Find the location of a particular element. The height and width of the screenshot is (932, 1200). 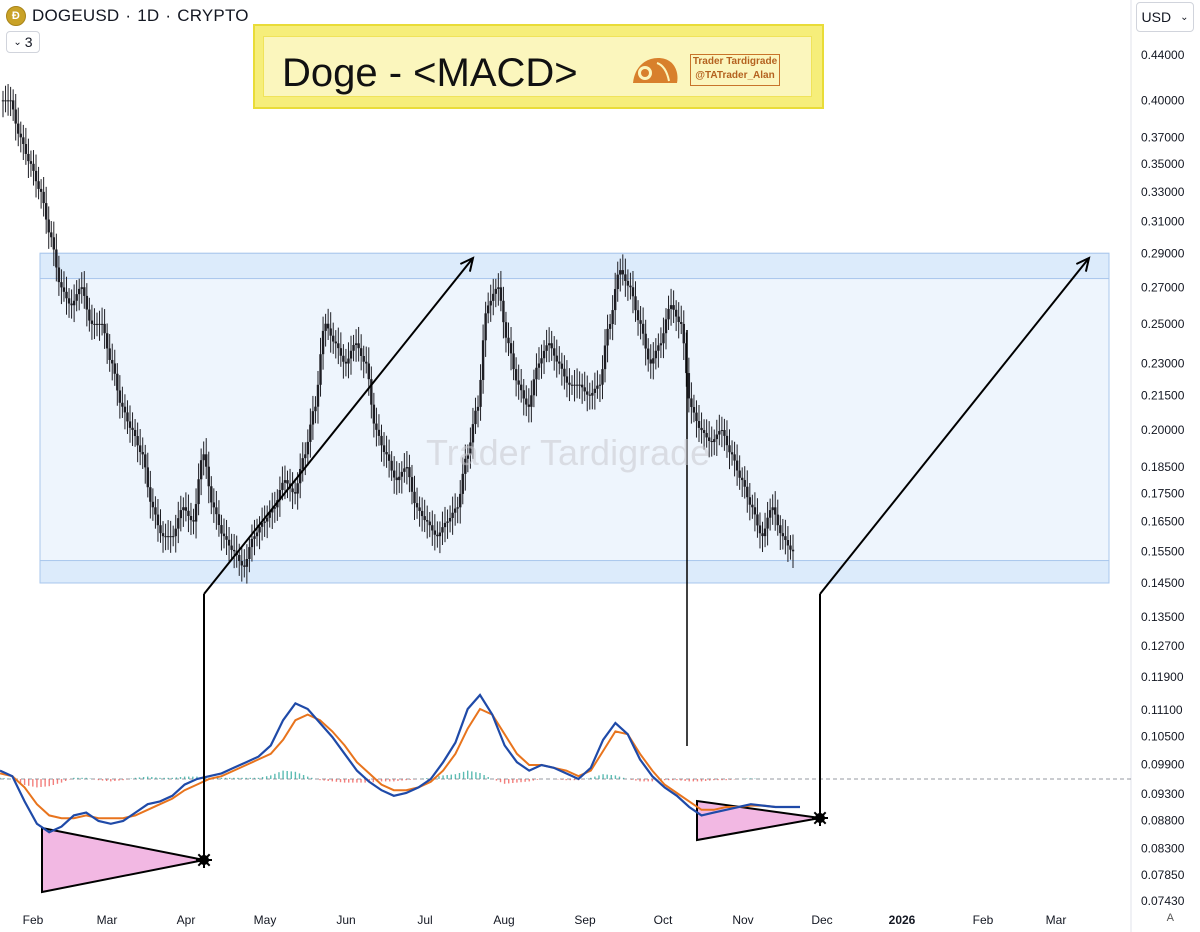

author-handle: @TATrader_Alan is located at coordinates (735, 75).